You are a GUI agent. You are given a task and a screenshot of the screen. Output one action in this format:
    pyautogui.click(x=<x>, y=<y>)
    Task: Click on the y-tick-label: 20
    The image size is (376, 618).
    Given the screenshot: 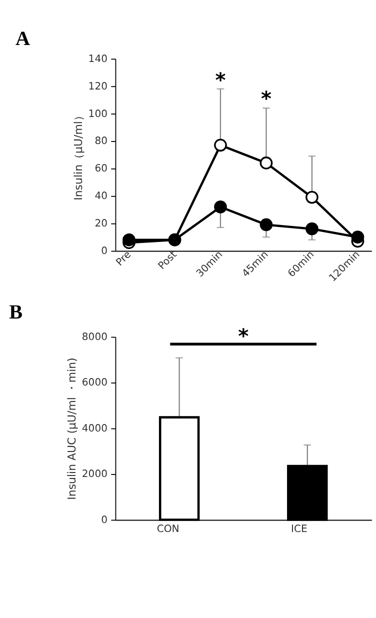 What is the action you would take?
    pyautogui.click(x=101, y=224)
    